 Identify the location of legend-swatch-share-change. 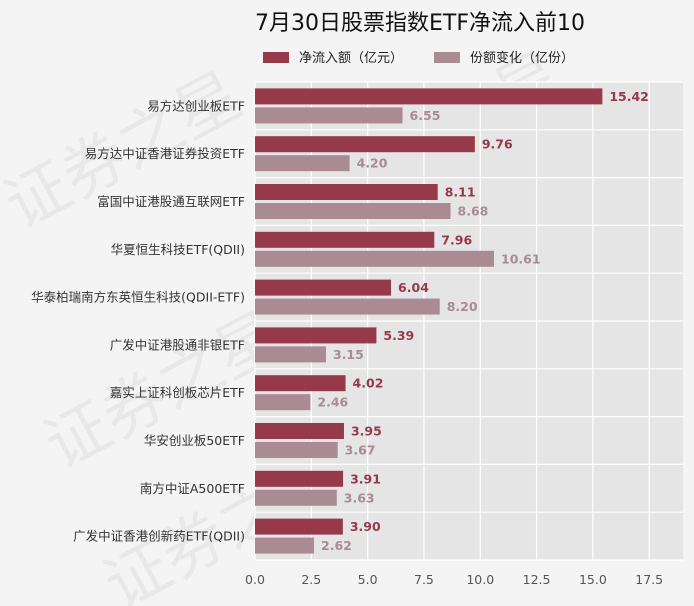
(447, 57).